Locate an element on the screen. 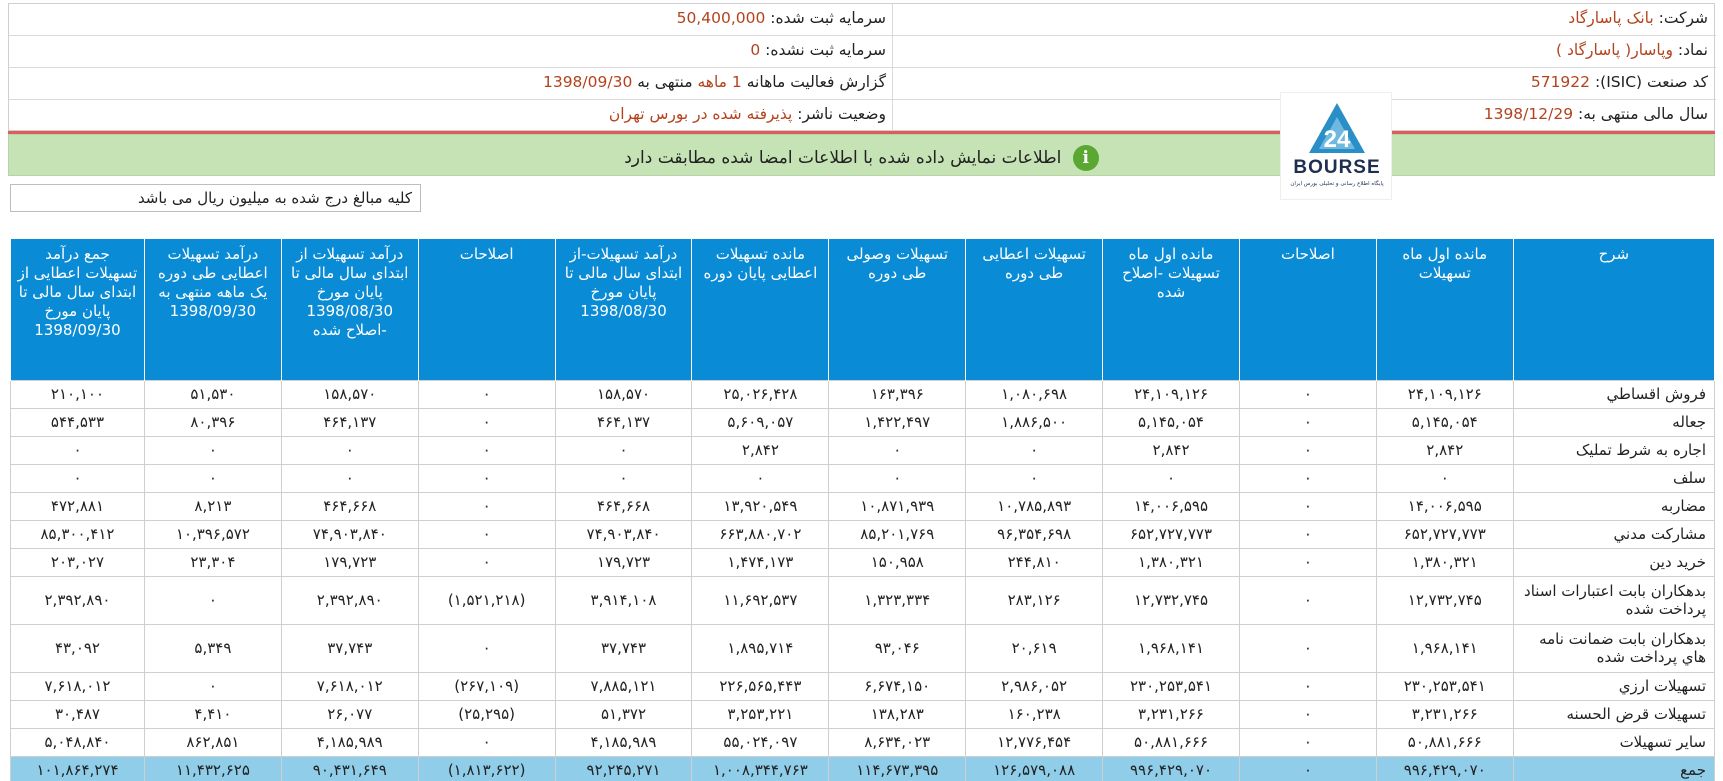 Image resolution: width=1723 pixels, height=781 pixels. table-cell: ۵۴۴,۵۳۳ is located at coordinates (77, 422).